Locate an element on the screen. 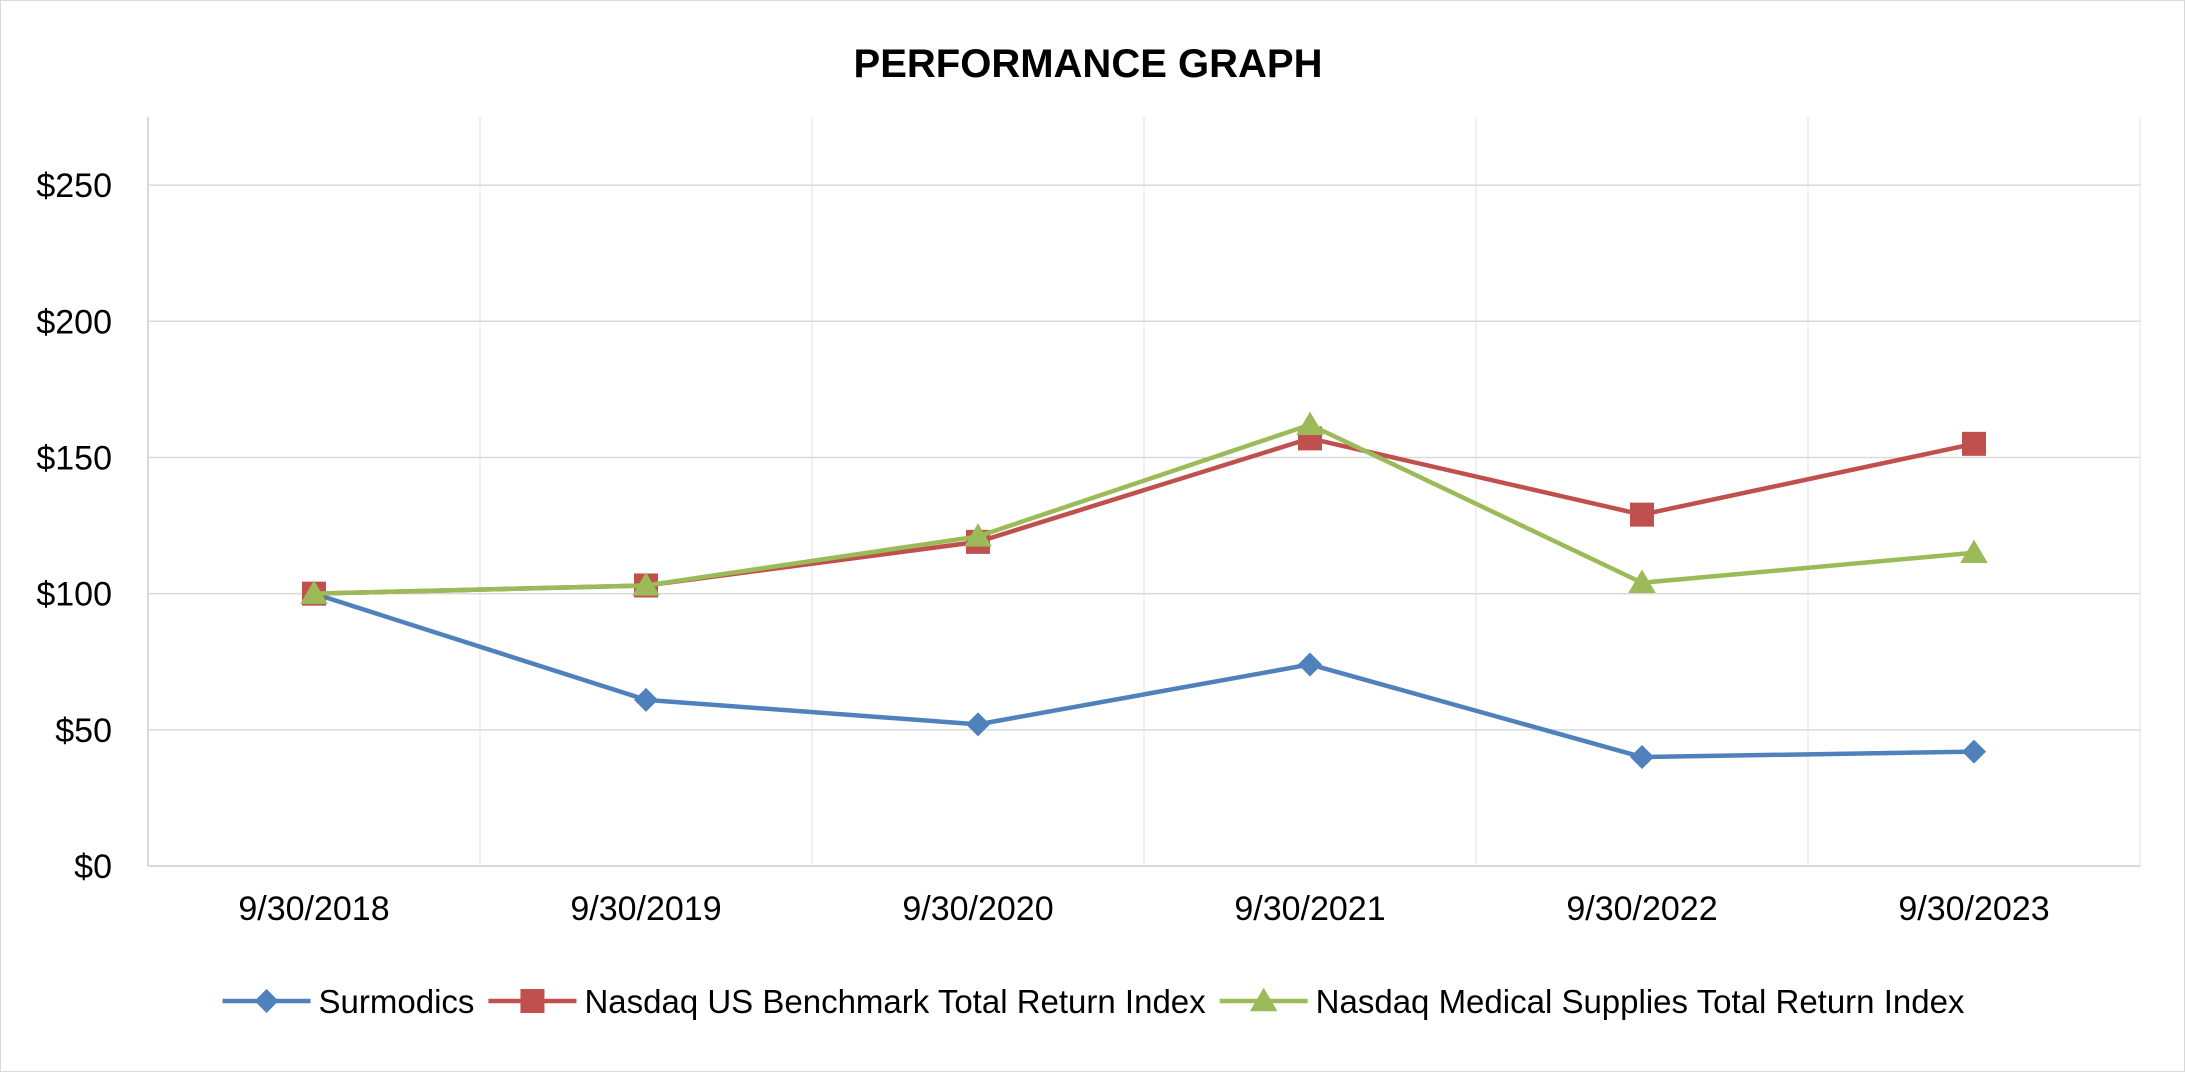  y-tick-label: $50 is located at coordinates (83, 731).